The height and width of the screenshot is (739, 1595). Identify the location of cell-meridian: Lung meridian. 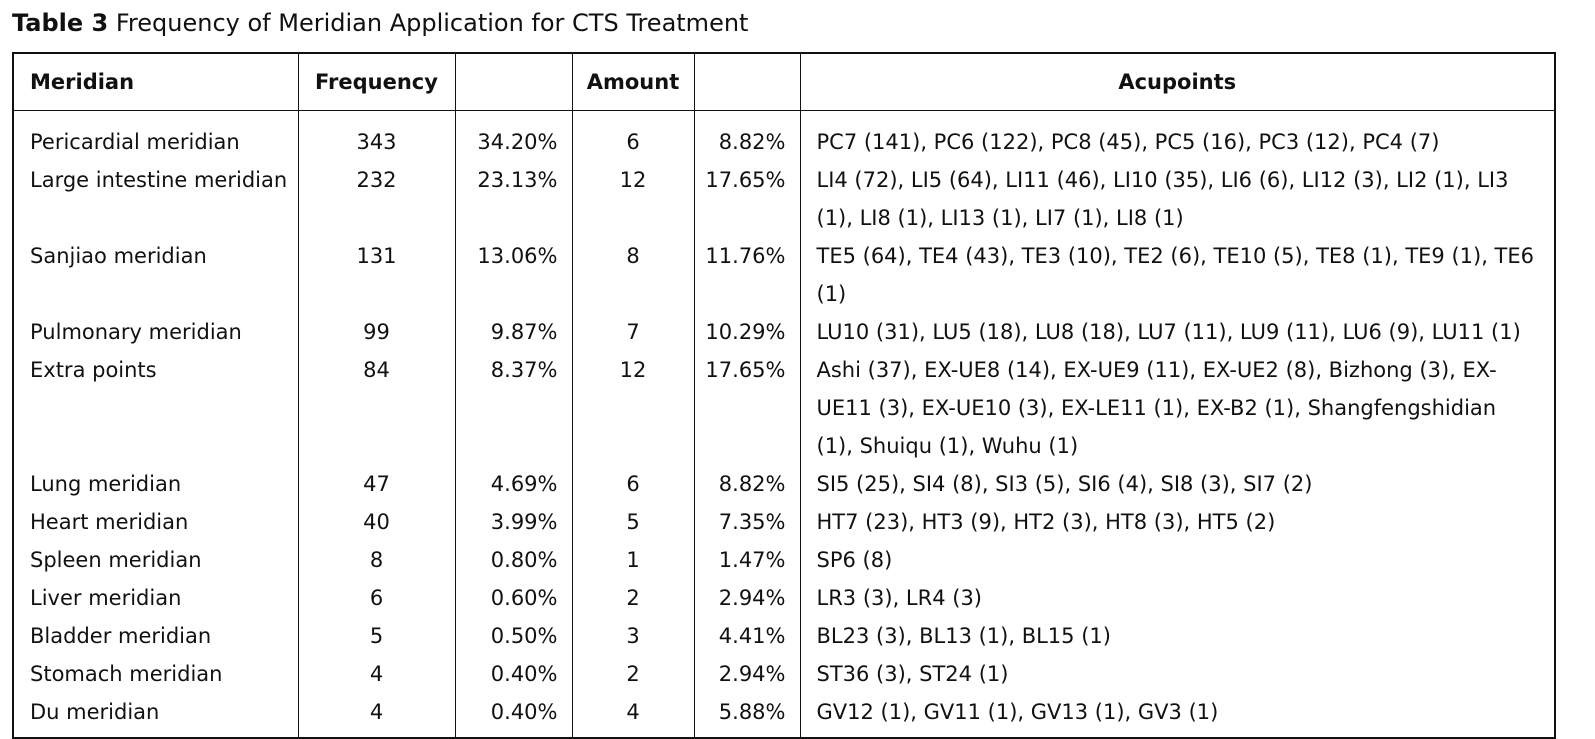
(155, 484).